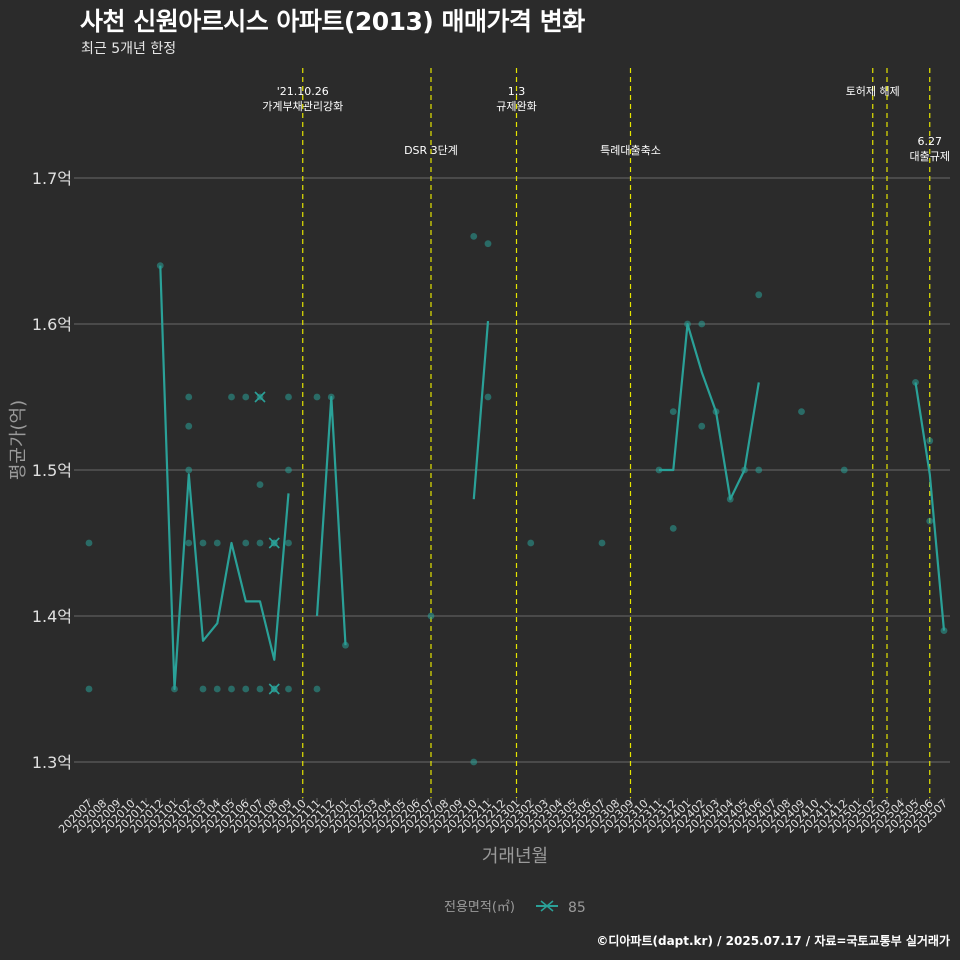  I want to click on y-tick-label: 1.3억, so click(52, 762).